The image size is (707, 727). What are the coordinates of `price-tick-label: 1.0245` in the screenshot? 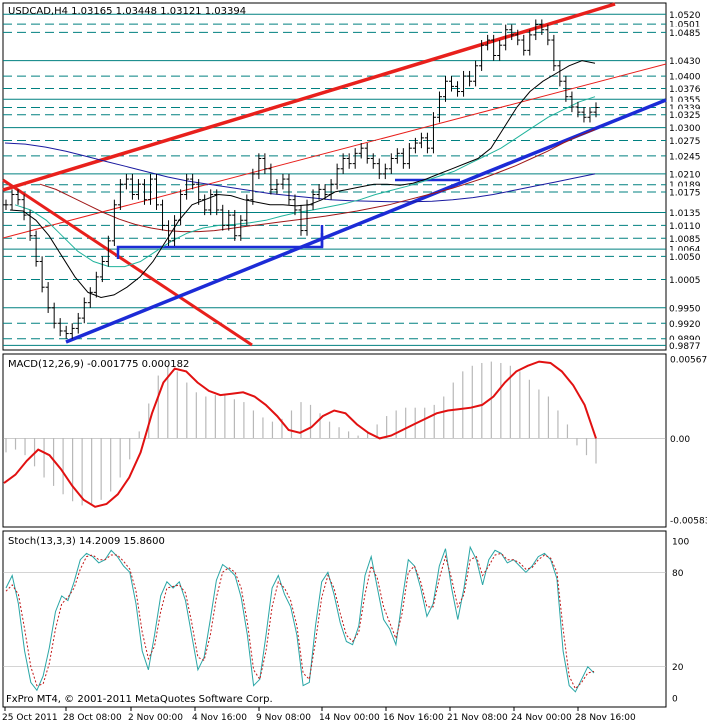 It's located at (685, 157).